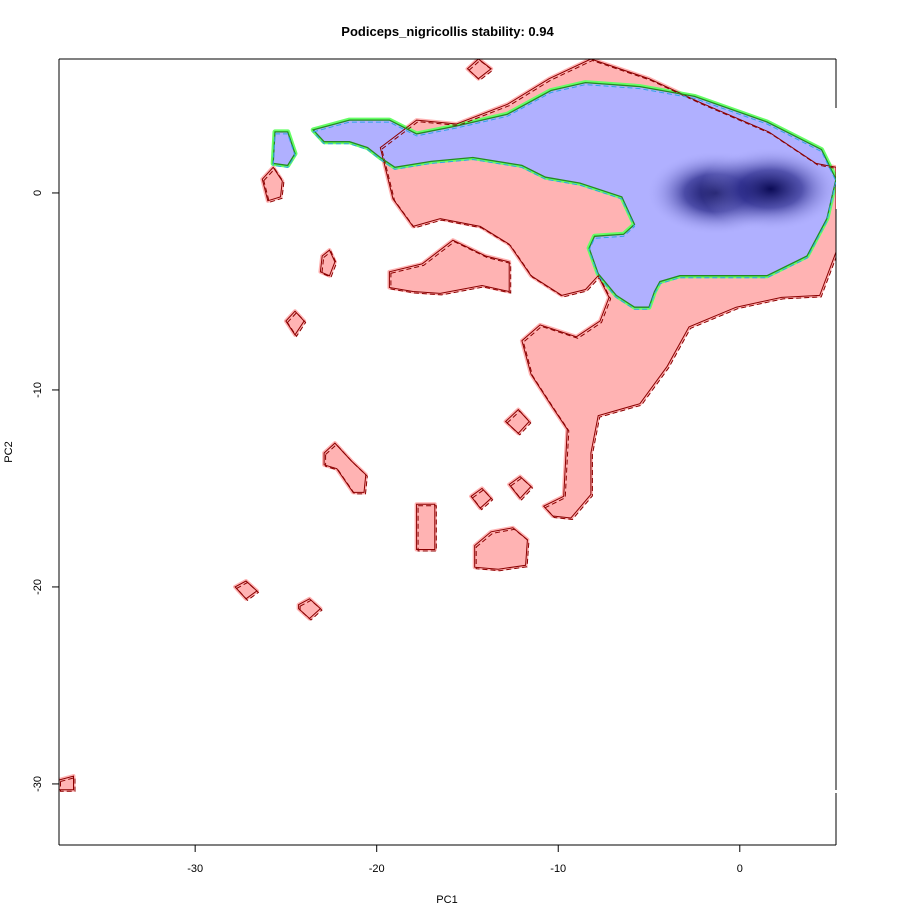 The width and height of the screenshot is (920, 920). What do you see at coordinates (38, 390) in the screenshot?
I see `y-tick-label: -10` at bounding box center [38, 390].